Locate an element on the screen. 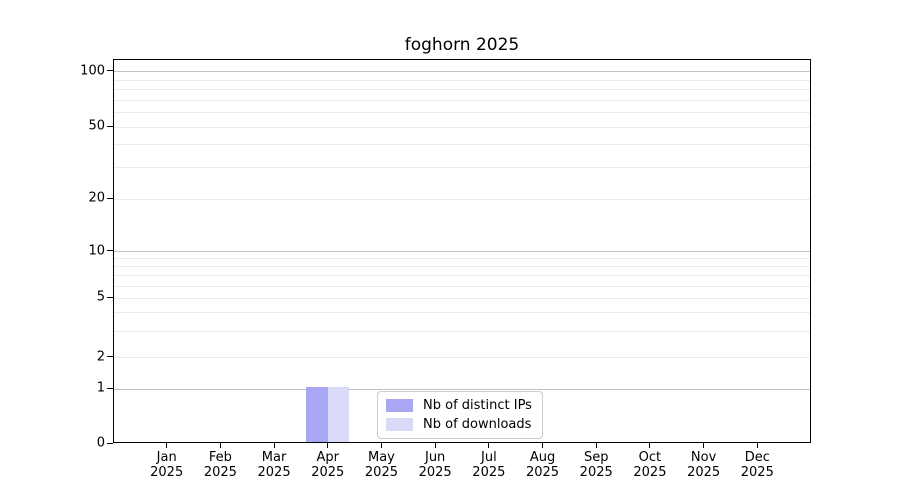 The width and height of the screenshot is (900, 500). x-tick-month: Jun is located at coordinates (435, 457).